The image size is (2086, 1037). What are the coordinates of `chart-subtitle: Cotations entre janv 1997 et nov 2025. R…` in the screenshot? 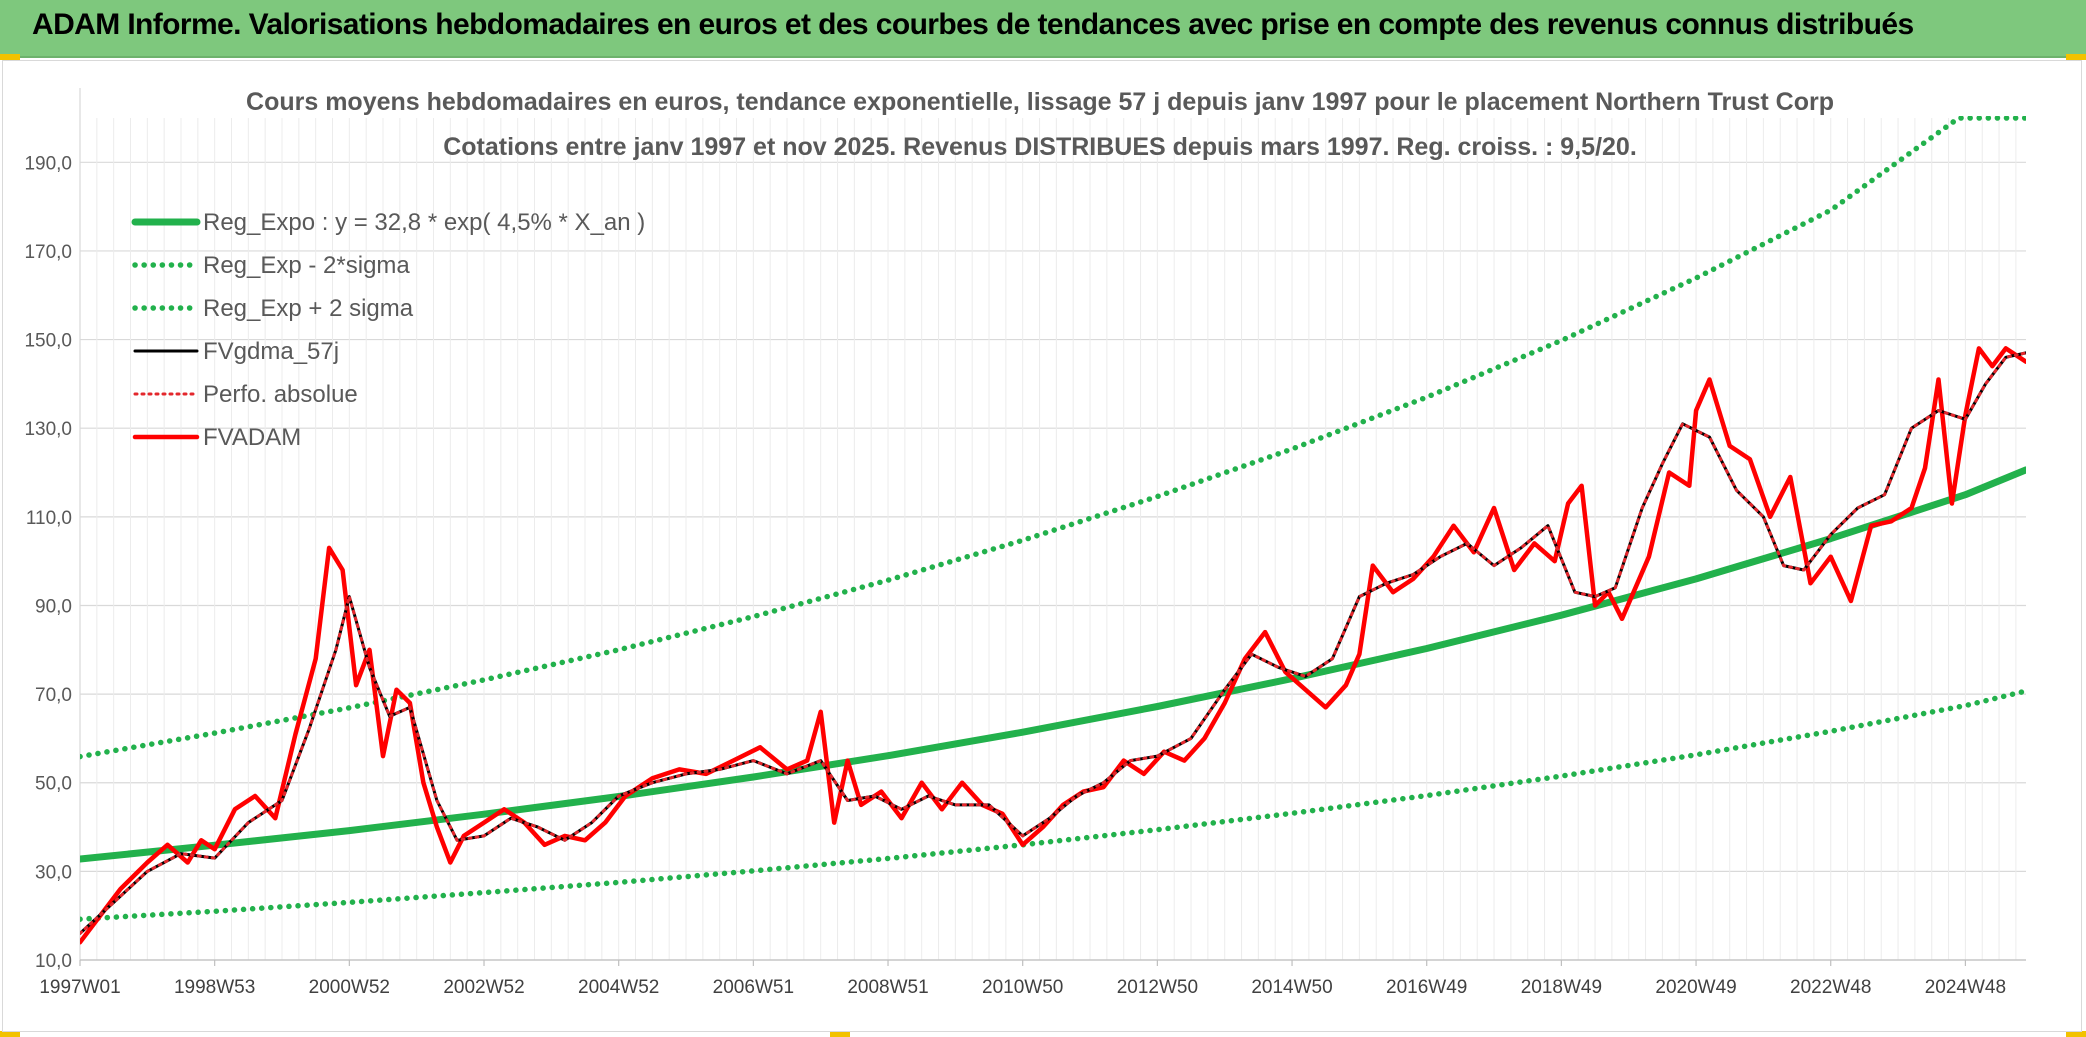 It's located at (1040, 147).